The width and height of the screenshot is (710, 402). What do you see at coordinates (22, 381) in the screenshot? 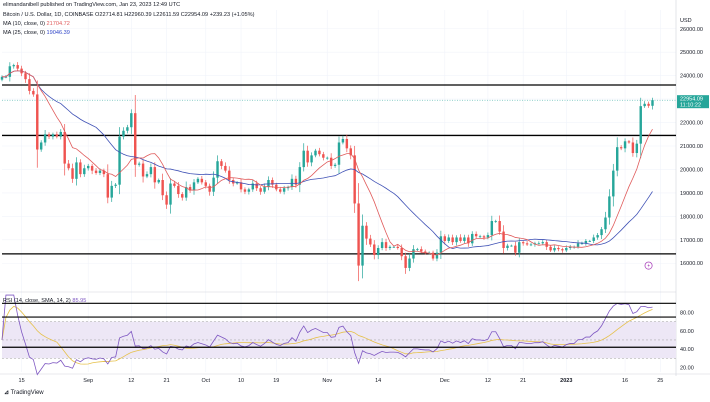
I see `x-tick-label: 15` at bounding box center [22, 381].